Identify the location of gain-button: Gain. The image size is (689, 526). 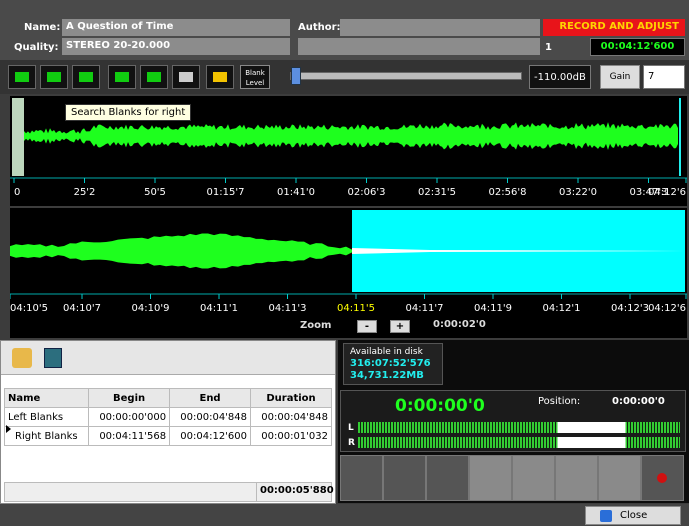
(620, 77).